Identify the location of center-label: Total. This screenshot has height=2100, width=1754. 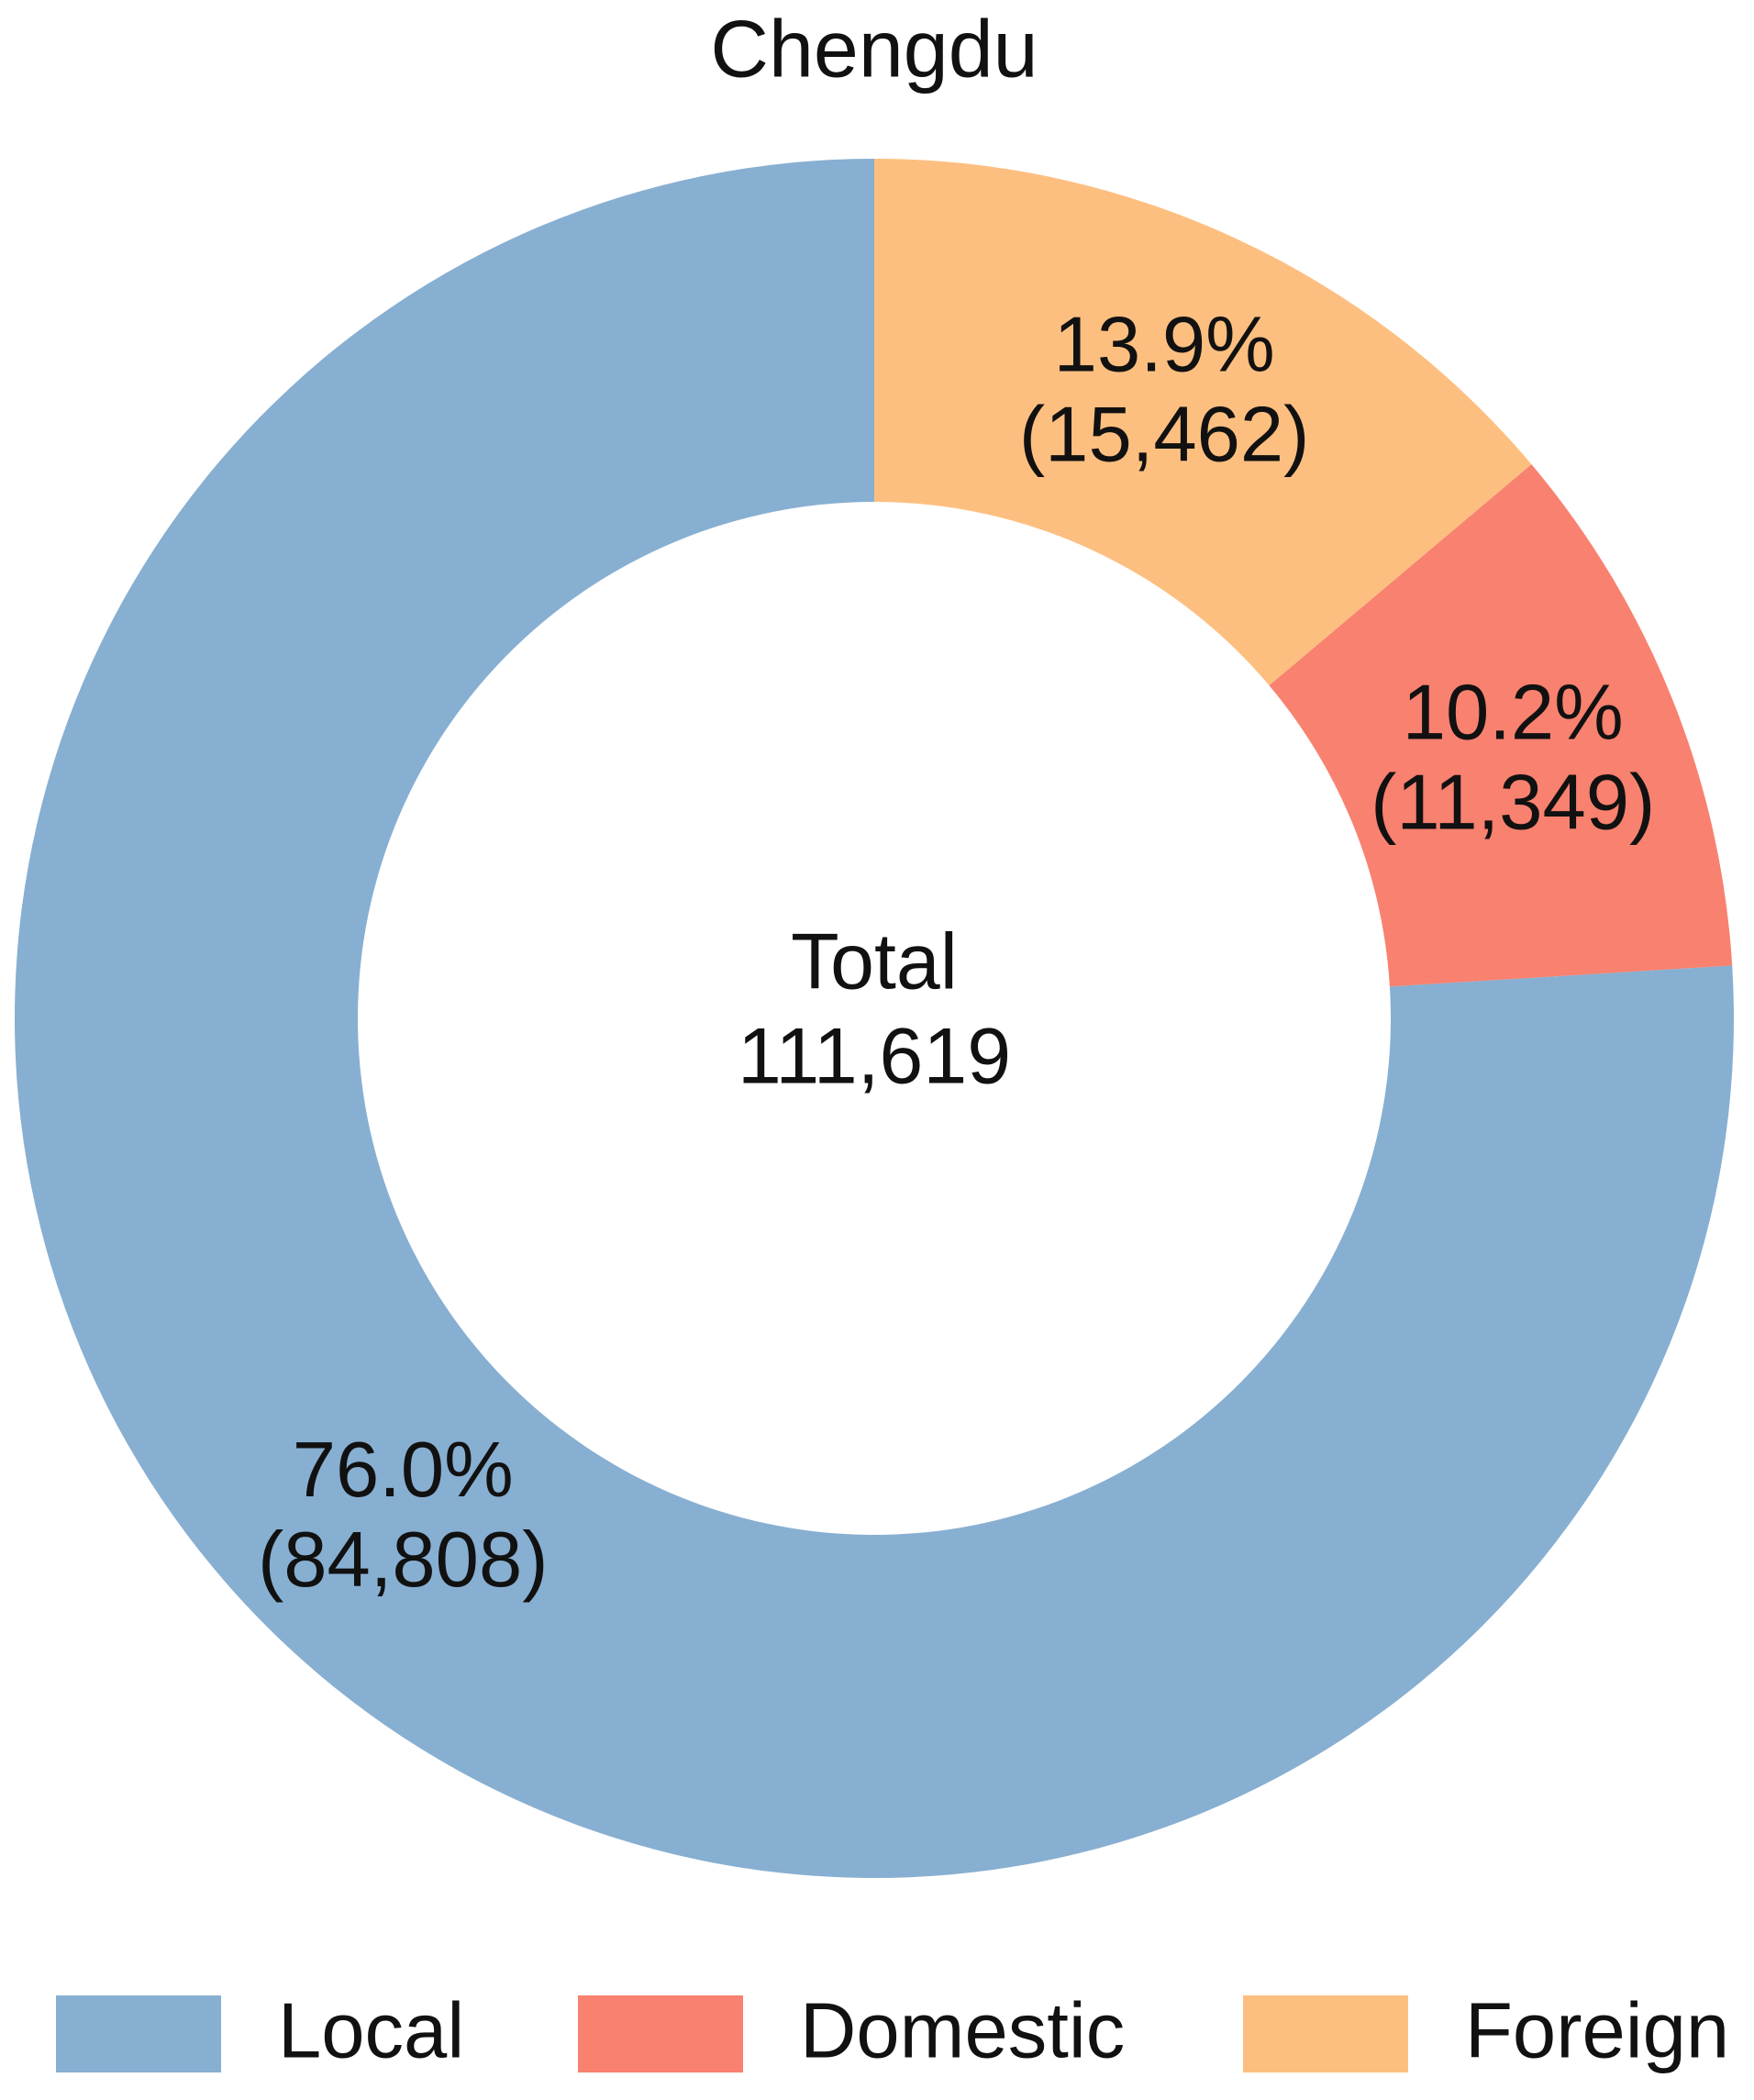
(874, 962).